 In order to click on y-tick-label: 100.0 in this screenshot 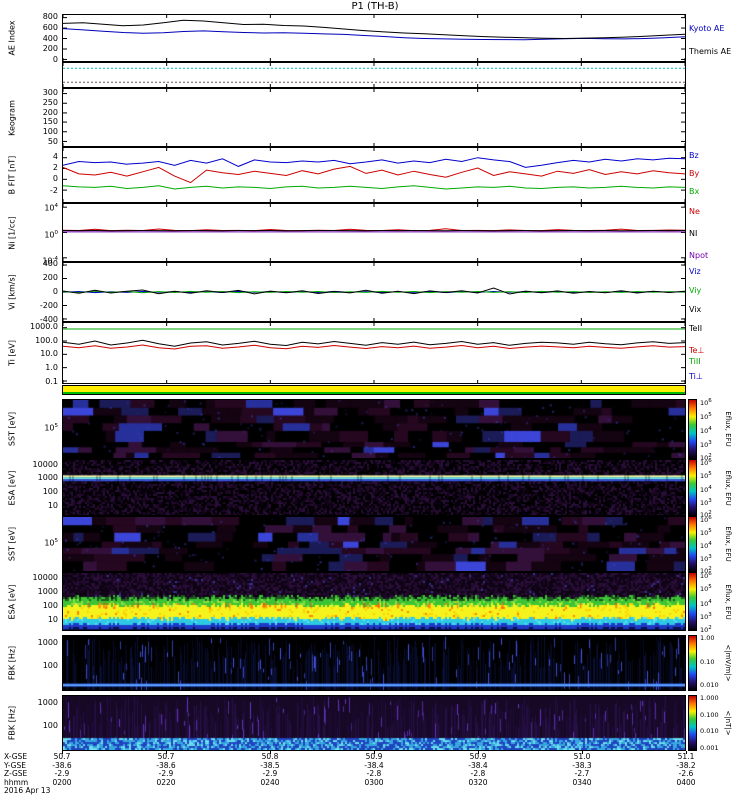, I will do `click(46, 340)`.